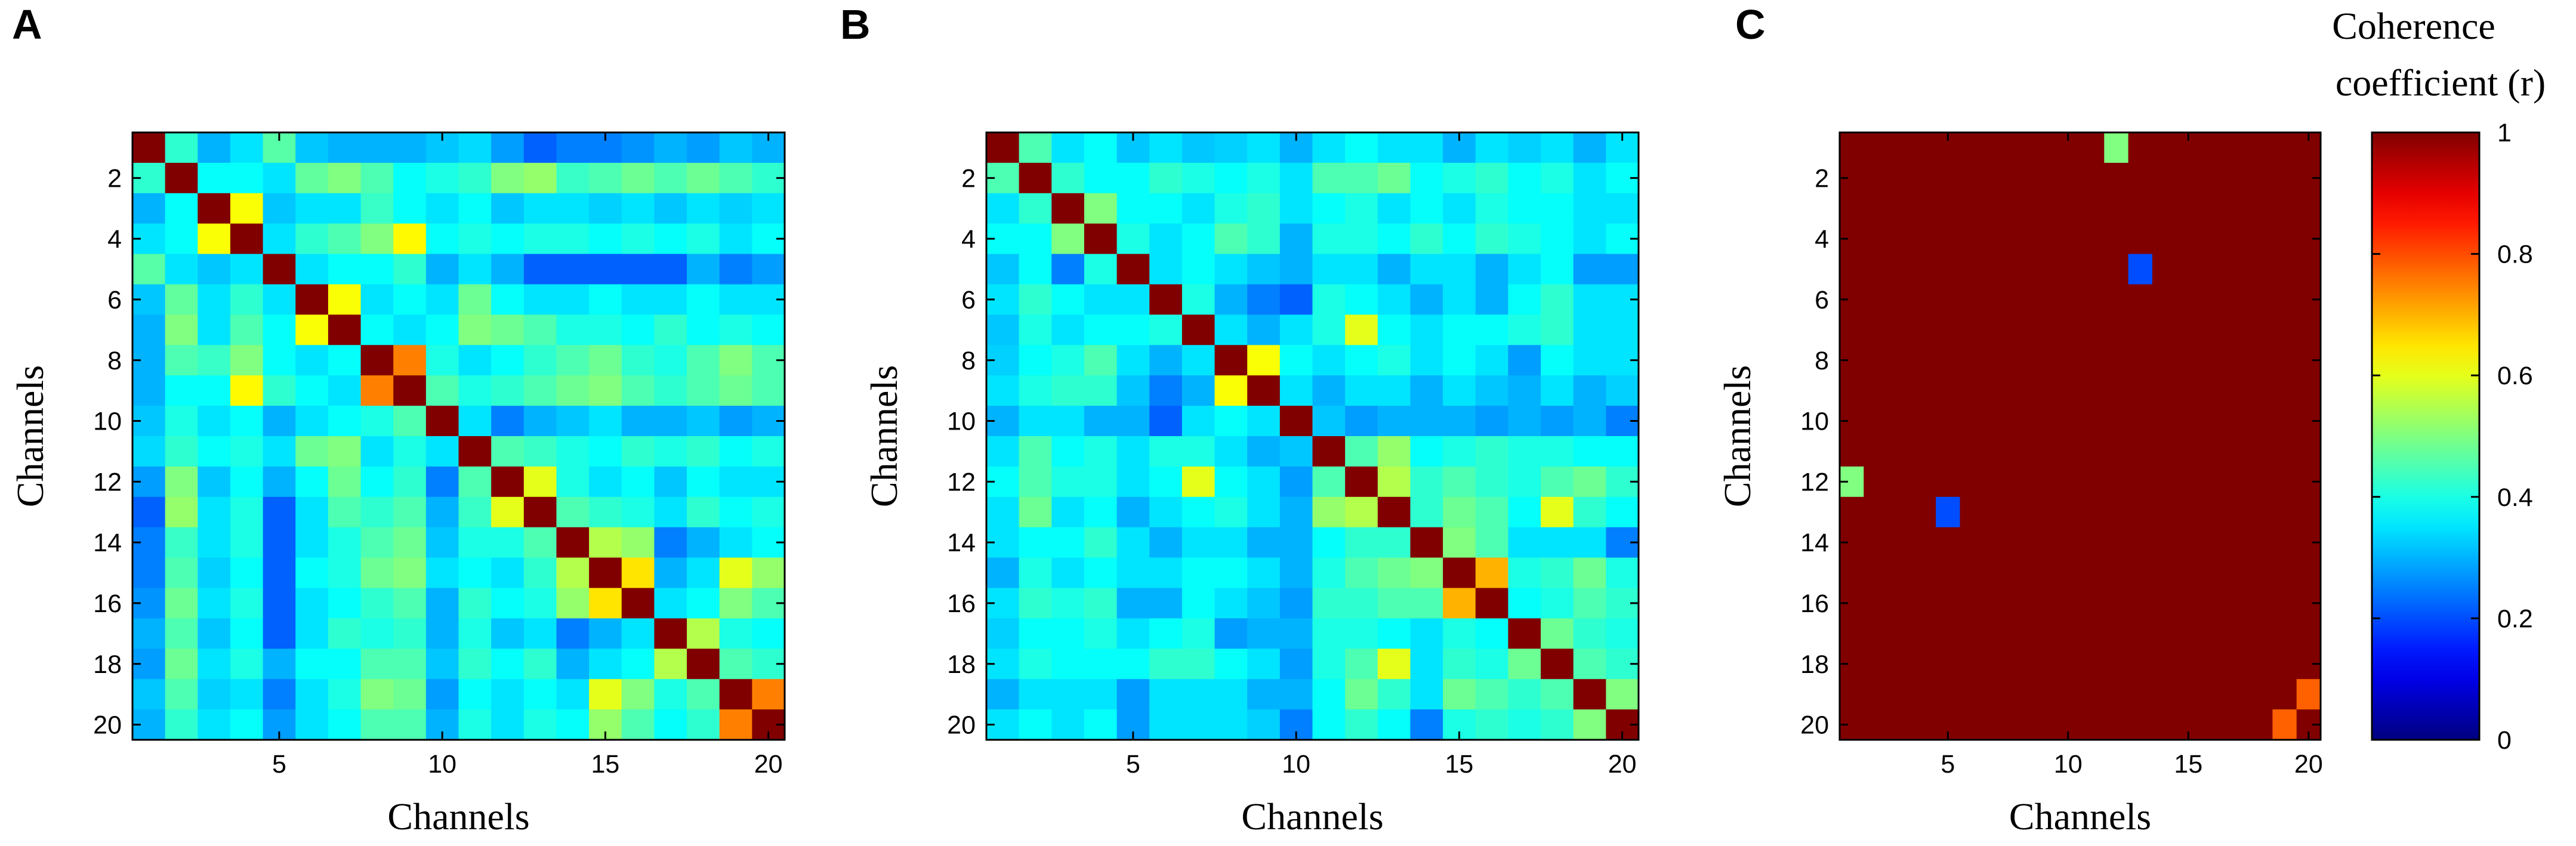 The height and width of the screenshot is (846, 2576). I want to click on y-tick-label: 14, so click(1814, 543).